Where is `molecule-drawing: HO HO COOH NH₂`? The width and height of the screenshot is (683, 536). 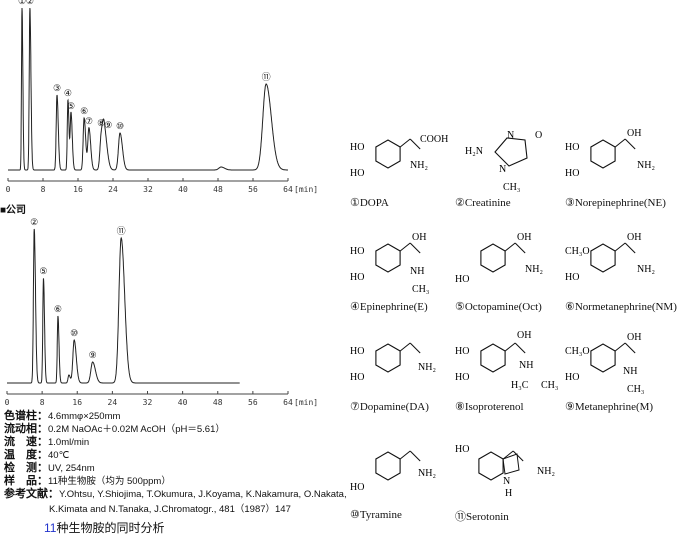
molecule-drawing: HO HO COOH NH₂ is located at coordinates (399, 156).